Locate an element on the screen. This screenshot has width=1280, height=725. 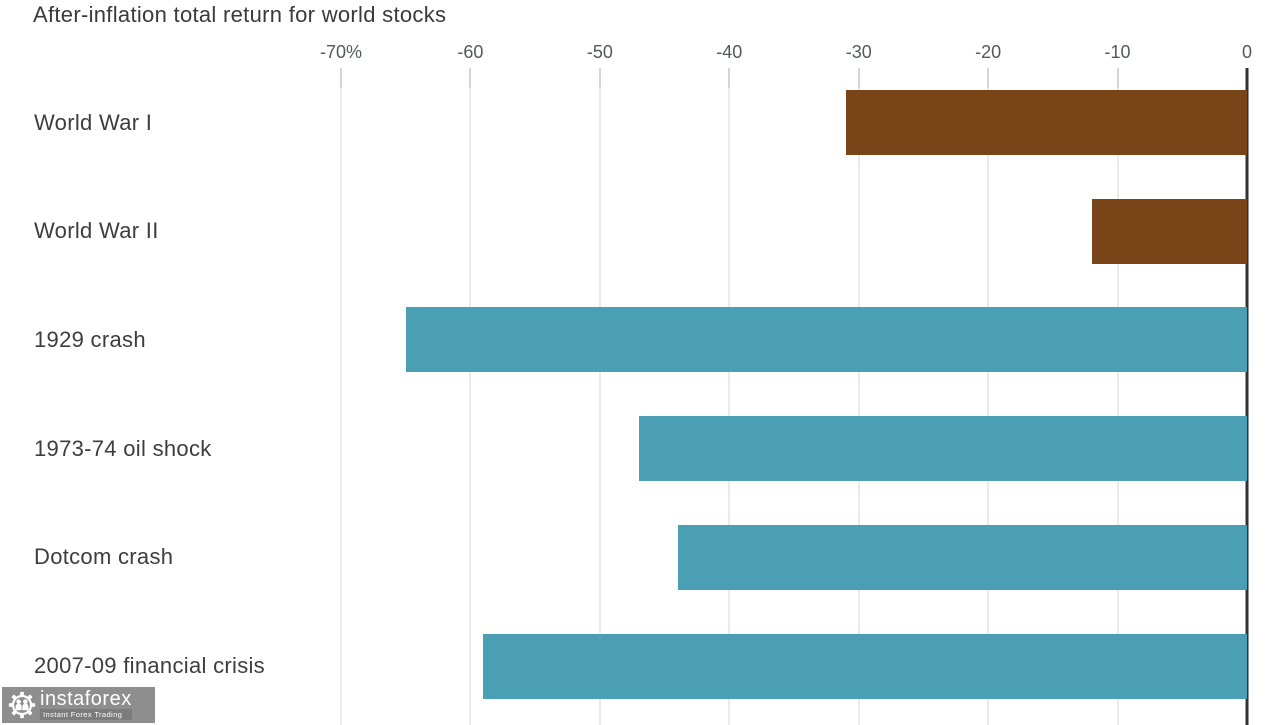
category-label: World War I is located at coordinates (93, 122).